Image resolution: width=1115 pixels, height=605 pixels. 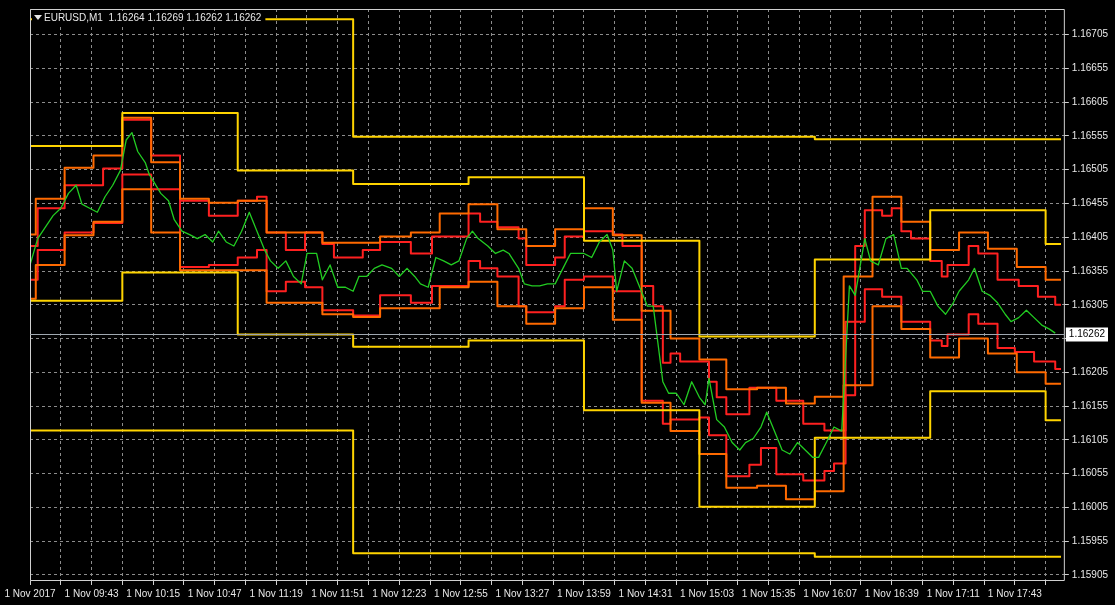 What do you see at coordinates (30, 593) in the screenshot?
I see `x-tick-label: 1 Nov 2017` at bounding box center [30, 593].